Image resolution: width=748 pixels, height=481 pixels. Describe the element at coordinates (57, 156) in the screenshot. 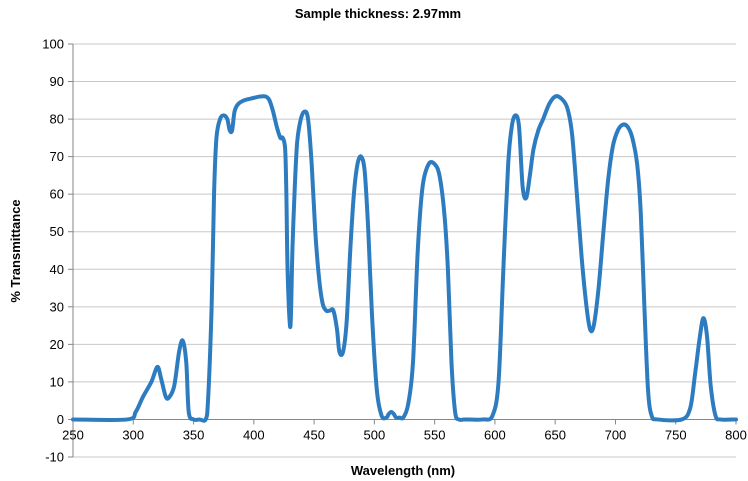

I see `y-tick-label: 70` at that location.